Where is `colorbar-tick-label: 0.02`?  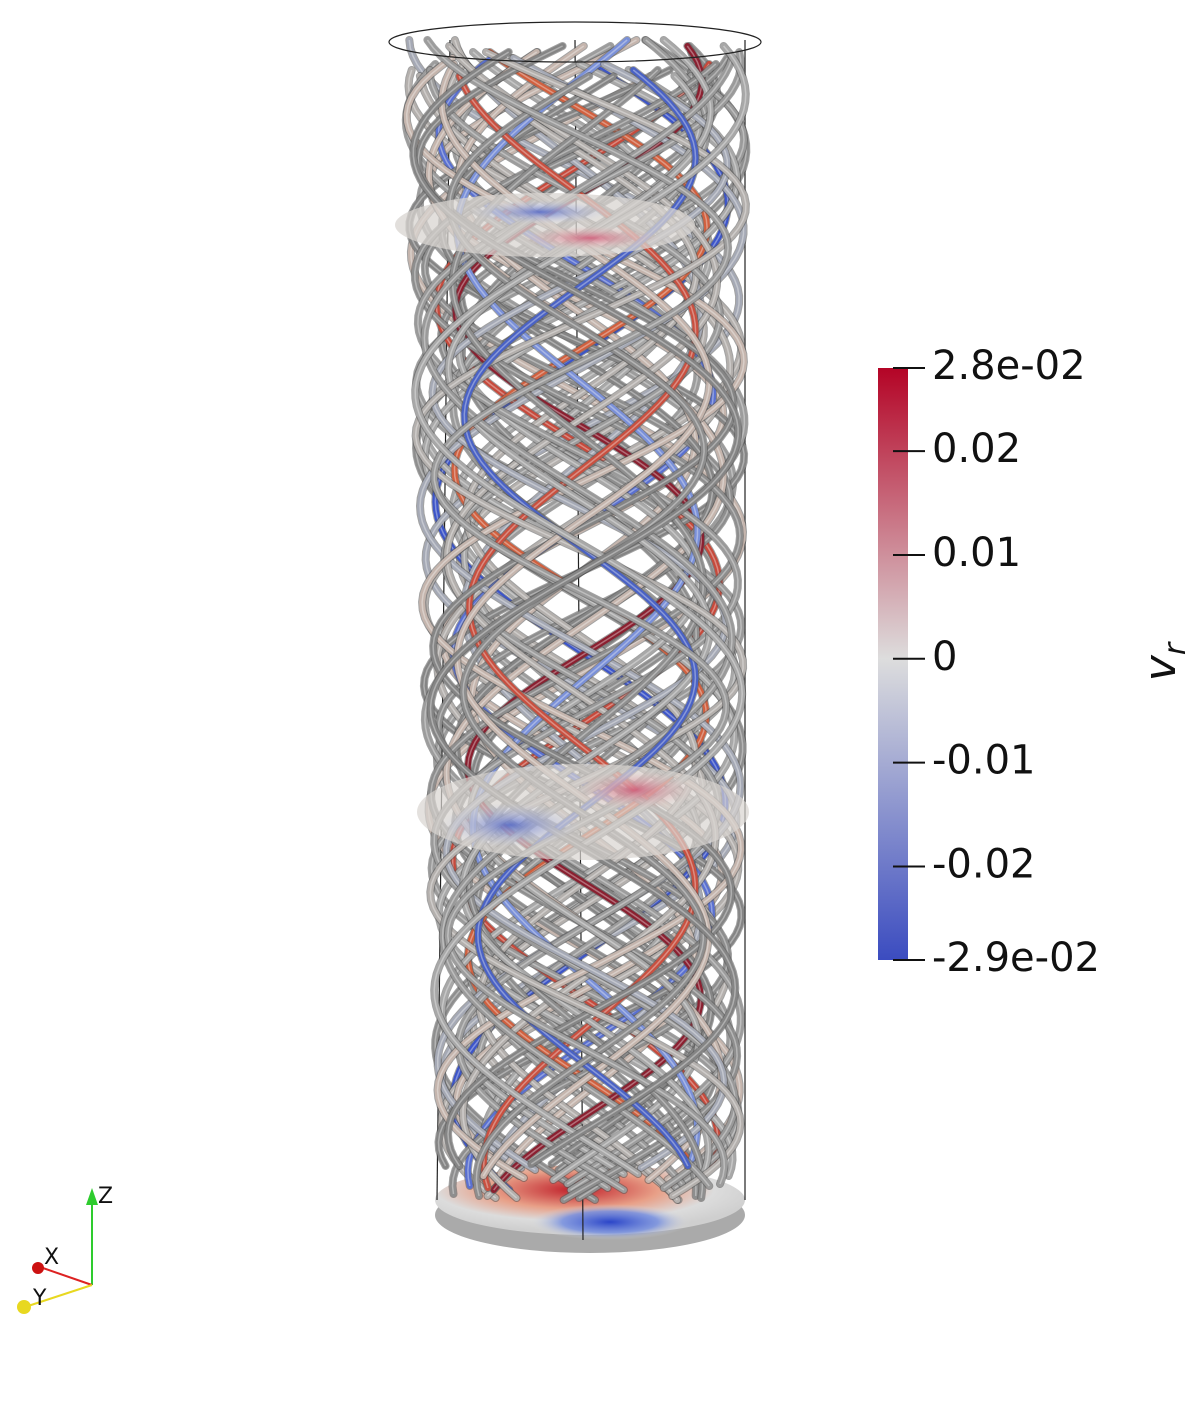 colorbar-tick-label: 0.02 is located at coordinates (976, 449).